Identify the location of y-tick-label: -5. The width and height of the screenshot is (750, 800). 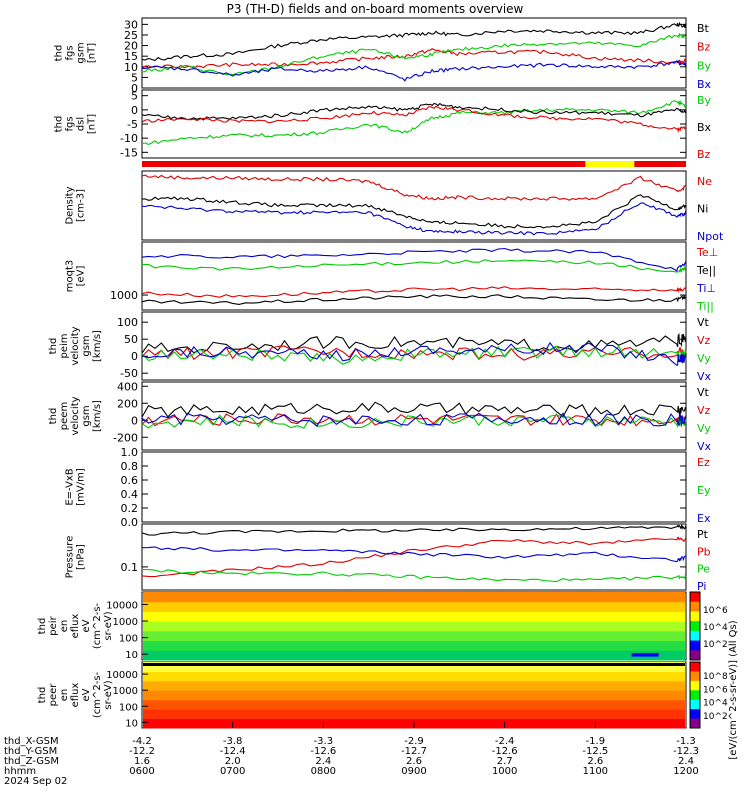
(132, 124).